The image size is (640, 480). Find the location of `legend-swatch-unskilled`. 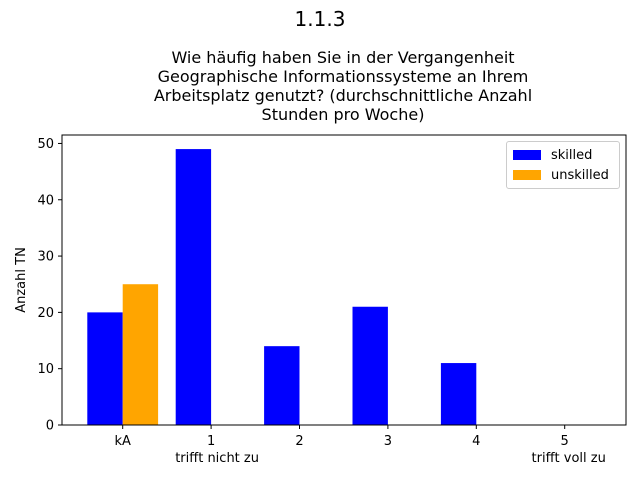

legend-swatch-unskilled is located at coordinates (527, 175).